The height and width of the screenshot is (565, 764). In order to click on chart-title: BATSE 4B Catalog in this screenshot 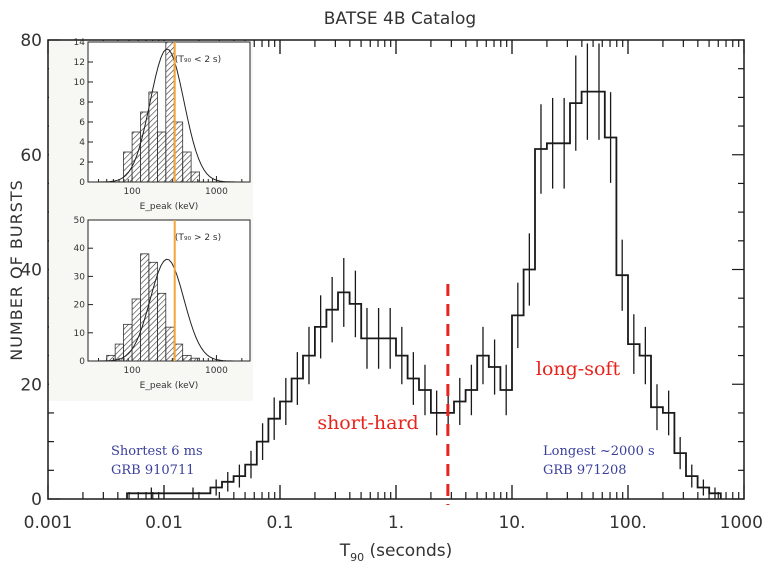, I will do `click(400, 19)`.